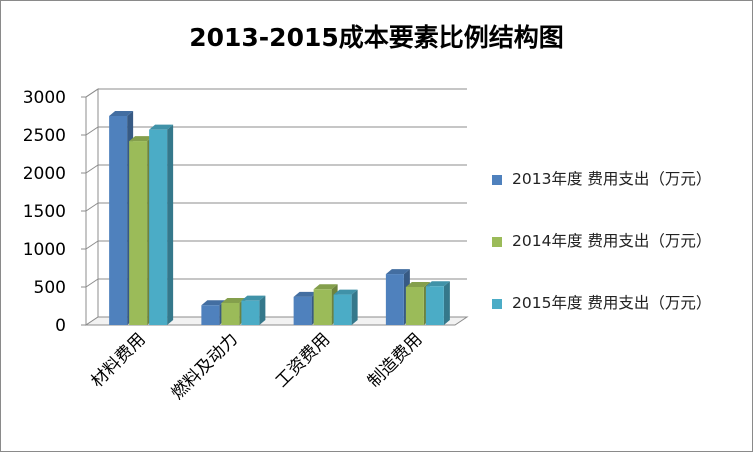  I want to click on legend-label-2015: 2015年度 费用支出（万元）, so click(612, 303).